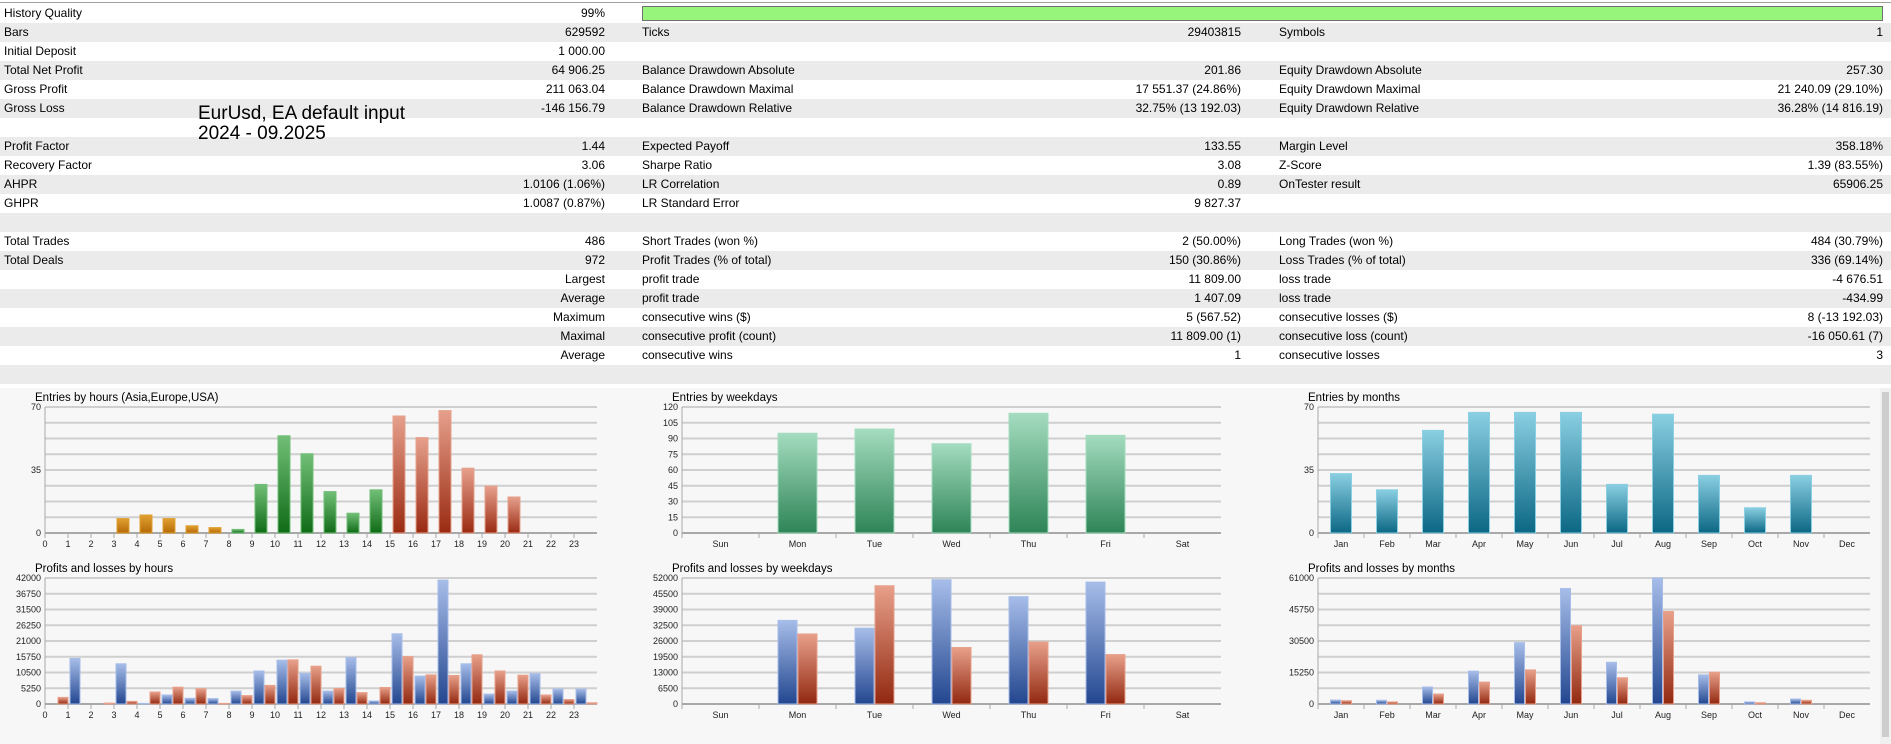  What do you see at coordinates (673, 502) in the screenshot?
I see `y-tick-label: 30` at bounding box center [673, 502].